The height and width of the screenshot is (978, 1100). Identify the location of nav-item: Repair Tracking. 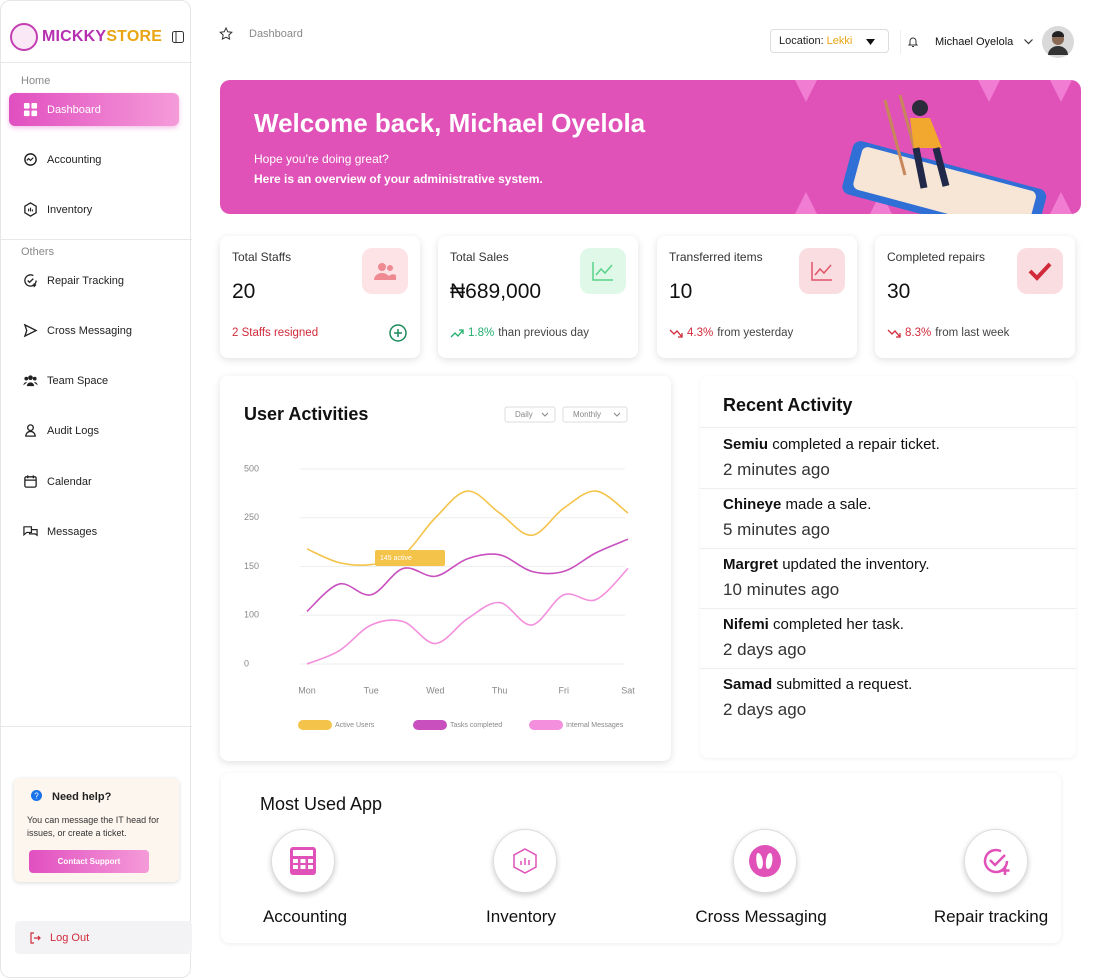
(94, 280).